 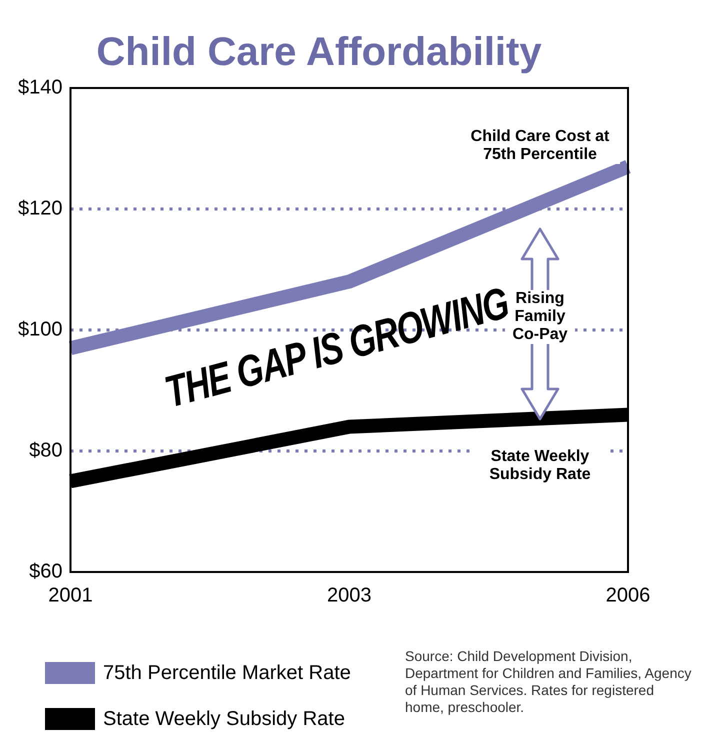 I want to click on y-tick-label: $80, so click(x=45, y=451).